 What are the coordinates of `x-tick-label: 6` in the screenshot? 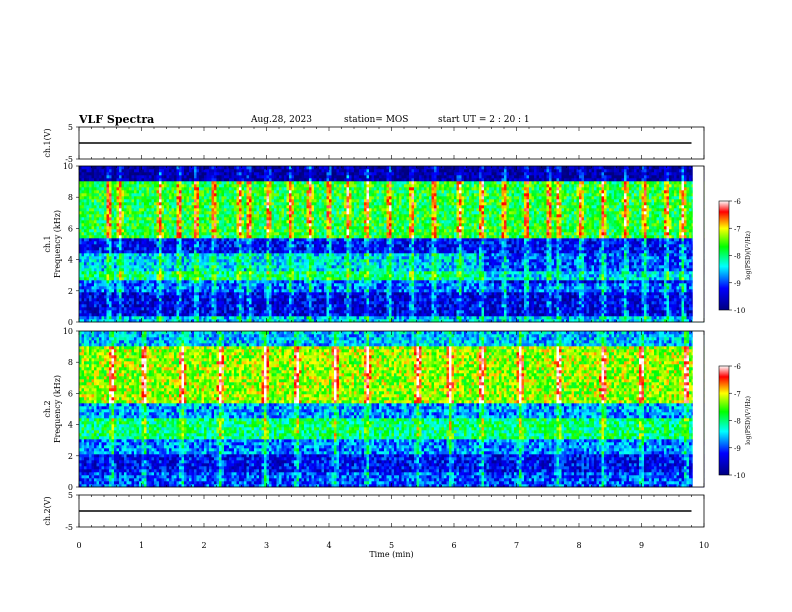 It's located at (453, 545).